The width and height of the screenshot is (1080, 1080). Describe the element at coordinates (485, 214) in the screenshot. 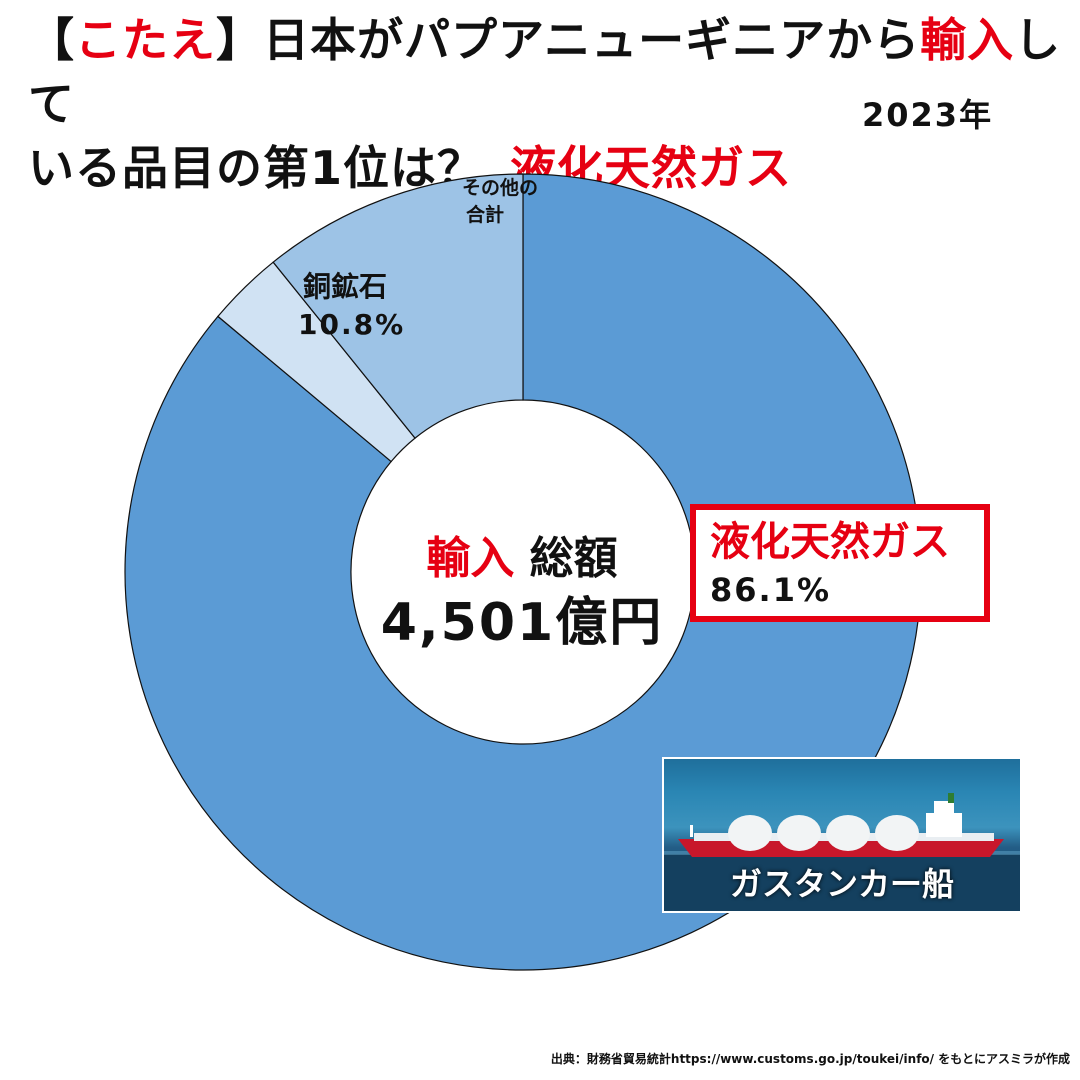

I see `slice-label-other-line2: 合計` at that location.